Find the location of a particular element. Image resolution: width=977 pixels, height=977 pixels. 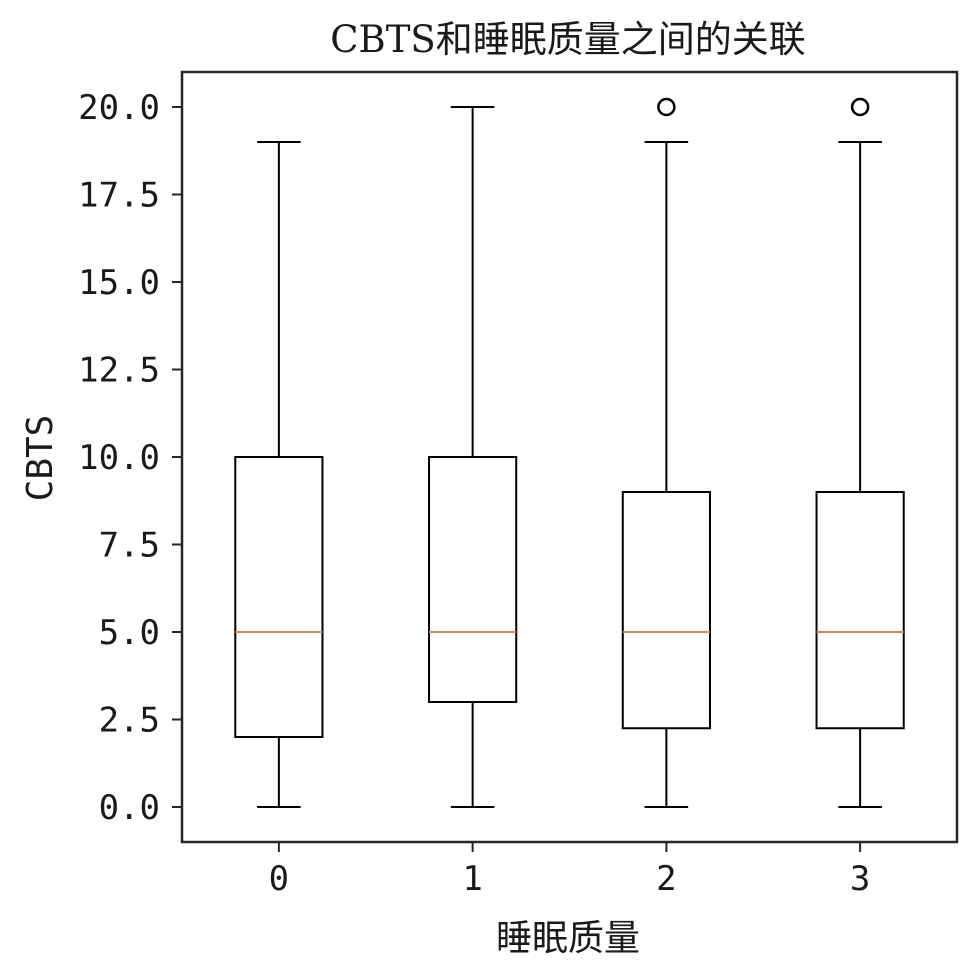

x-axis-label: 睡眠质量 is located at coordinates (568, 938).